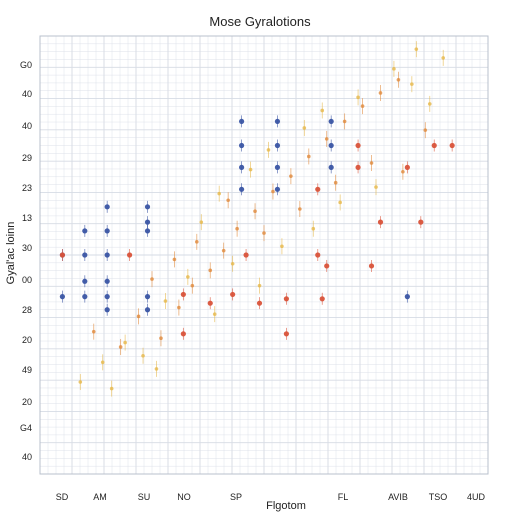 This screenshot has width=512, height=512. Describe the element at coordinates (27, 248) in the screenshot. I see `y-tick-label: 30` at that location.